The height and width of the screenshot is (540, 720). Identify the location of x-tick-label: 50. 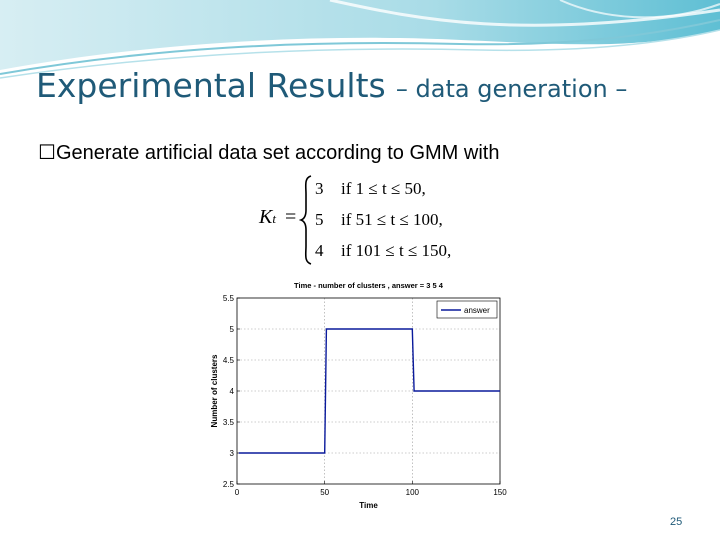
(324, 492).